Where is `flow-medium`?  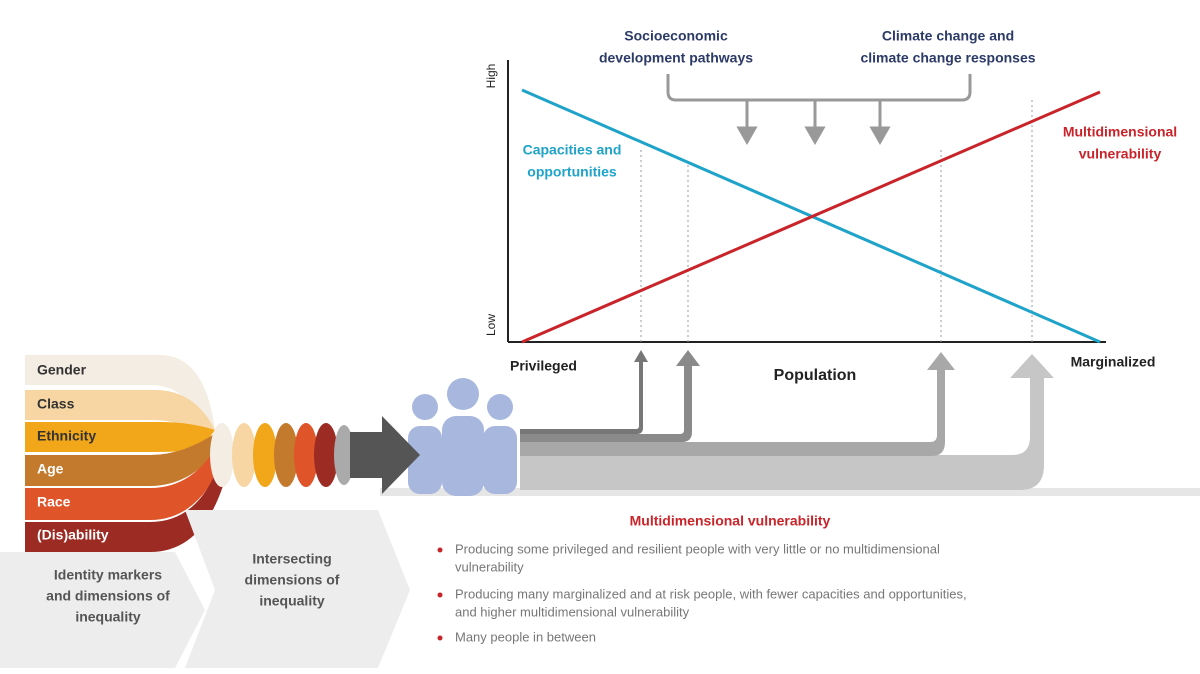
flow-medium is located at coordinates (737, 404).